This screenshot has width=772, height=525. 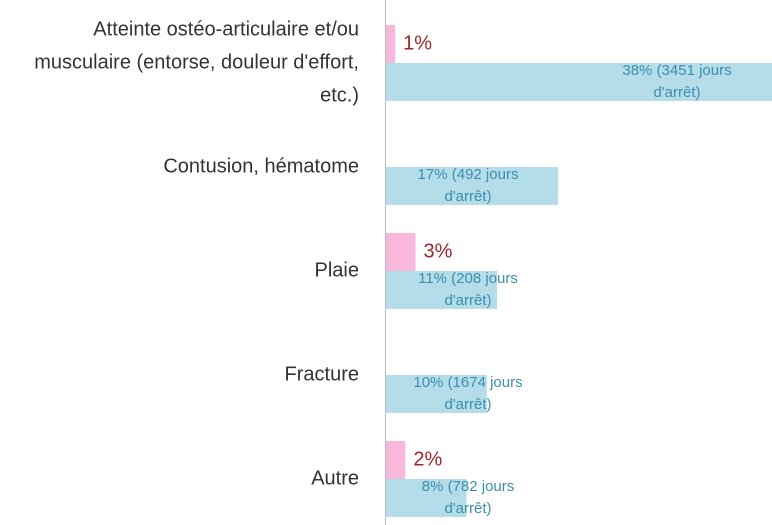 What do you see at coordinates (468, 185) in the screenshot?
I see `value-label: 17% (492 jours d'arrêt)` at bounding box center [468, 185].